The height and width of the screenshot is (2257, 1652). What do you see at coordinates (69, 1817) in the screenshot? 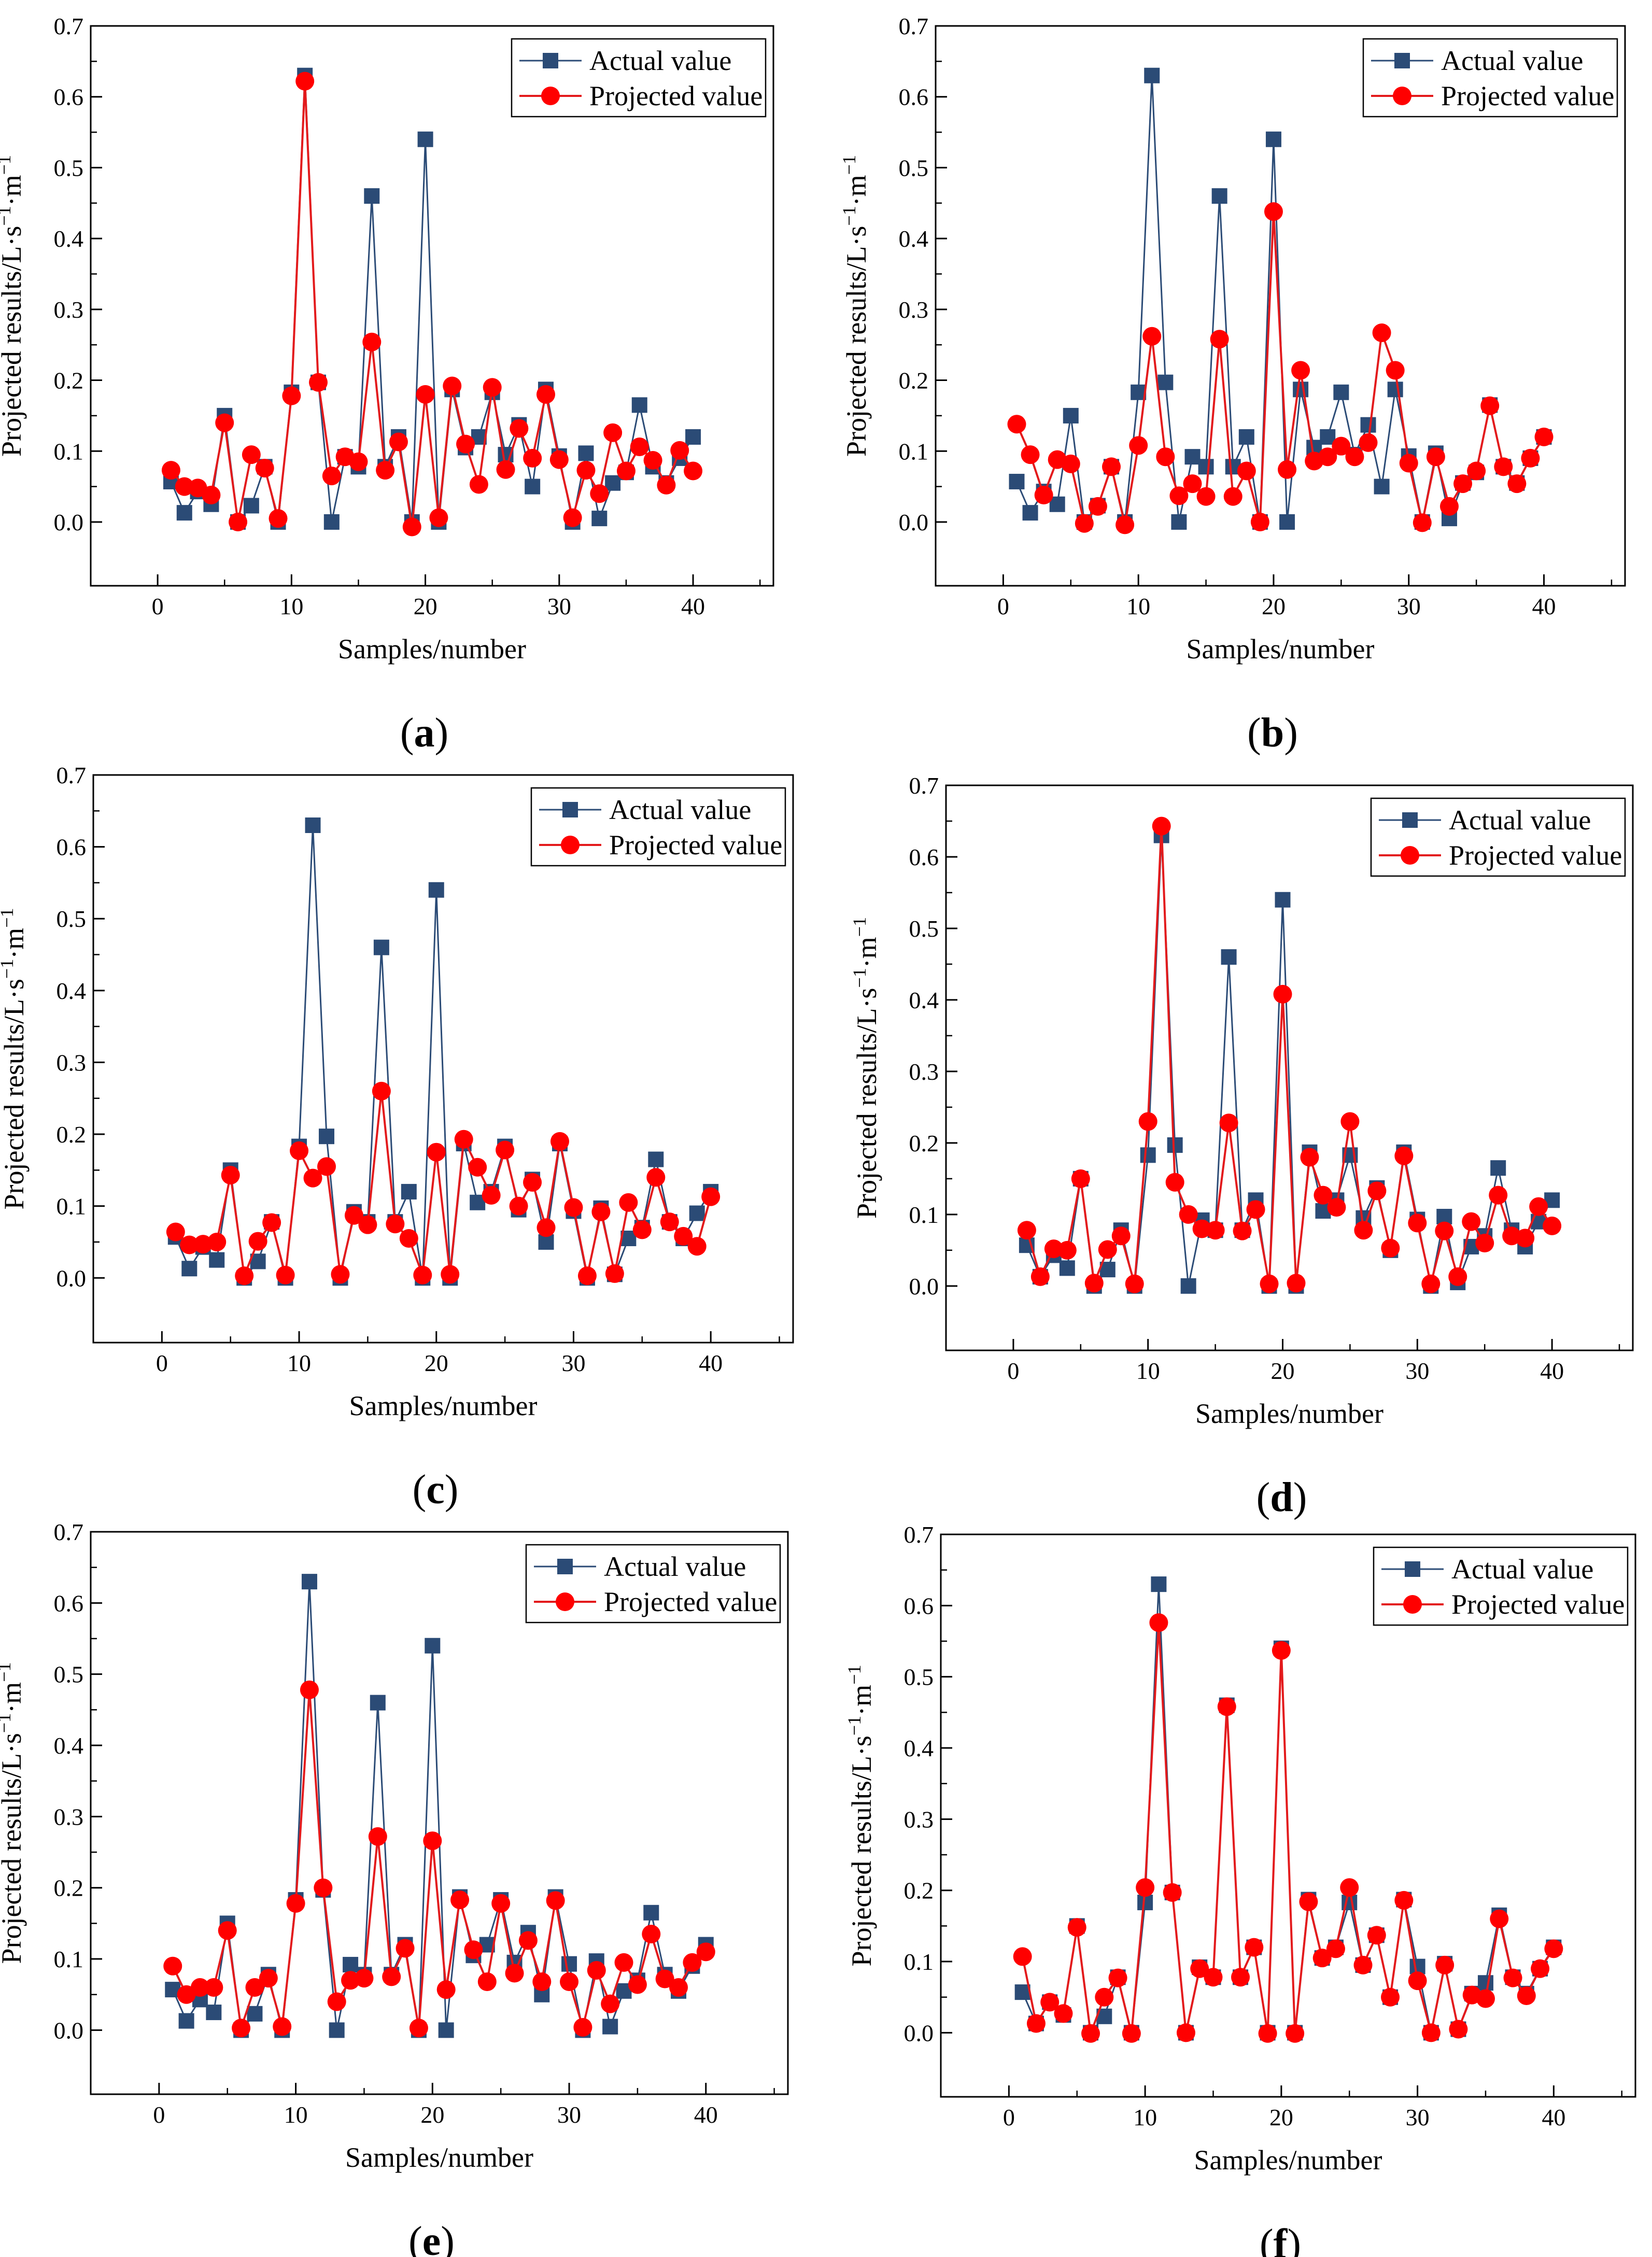
I see `y-tick-label: 0.3` at bounding box center [69, 1817].